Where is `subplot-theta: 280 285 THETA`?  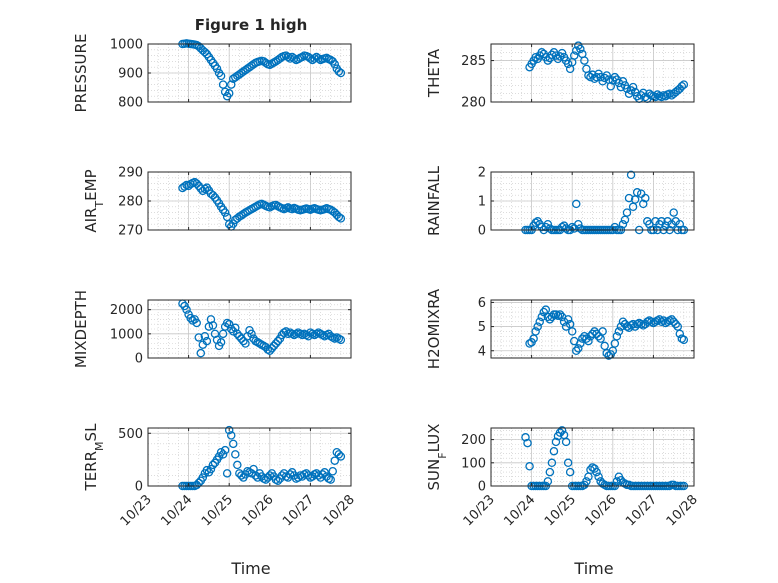
subplot-theta: 280 285 THETA is located at coordinates (560, 76).